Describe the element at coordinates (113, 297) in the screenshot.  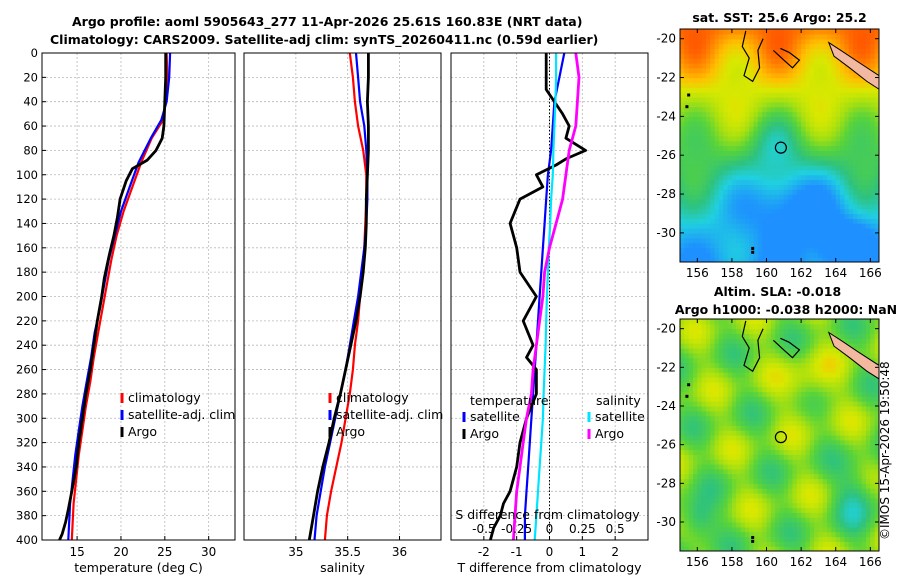
I see `series-argo` at that location.